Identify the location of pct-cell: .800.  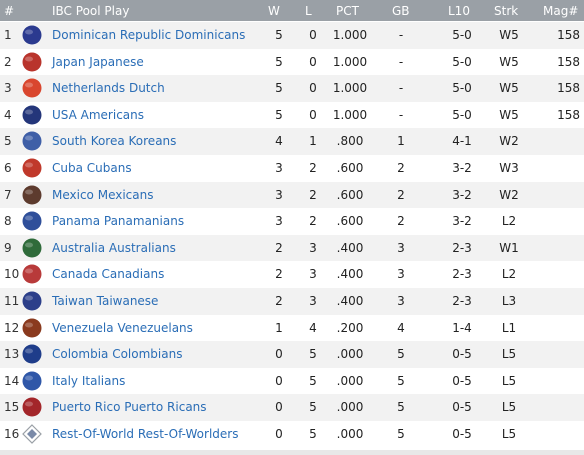
(350, 141).